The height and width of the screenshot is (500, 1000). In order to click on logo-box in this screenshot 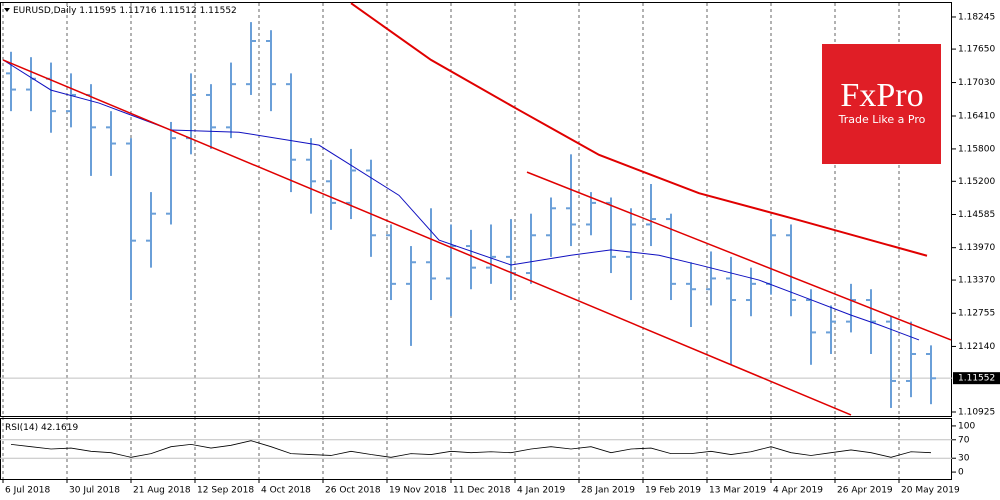, I will do `click(881, 104)`.